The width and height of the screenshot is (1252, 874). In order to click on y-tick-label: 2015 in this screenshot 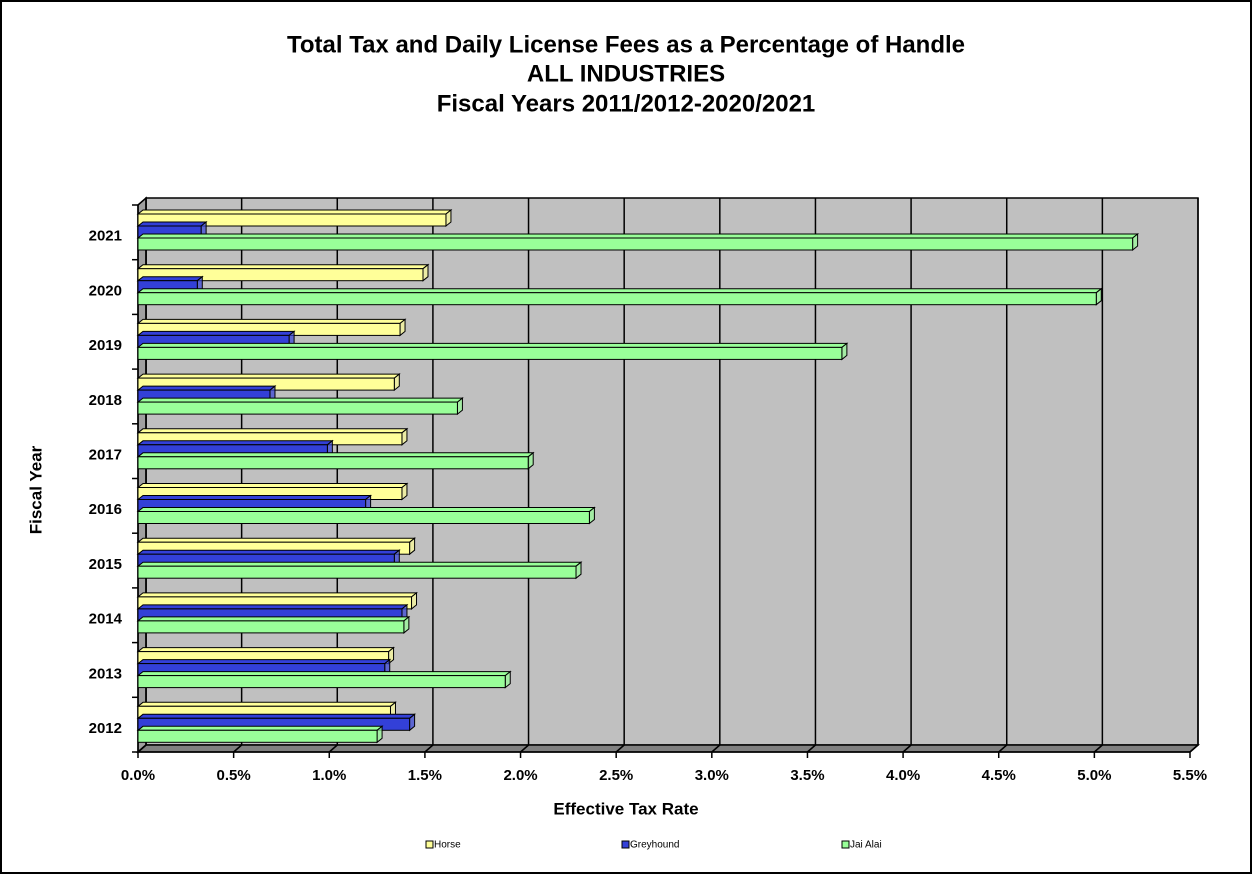, I will do `click(105, 564)`.